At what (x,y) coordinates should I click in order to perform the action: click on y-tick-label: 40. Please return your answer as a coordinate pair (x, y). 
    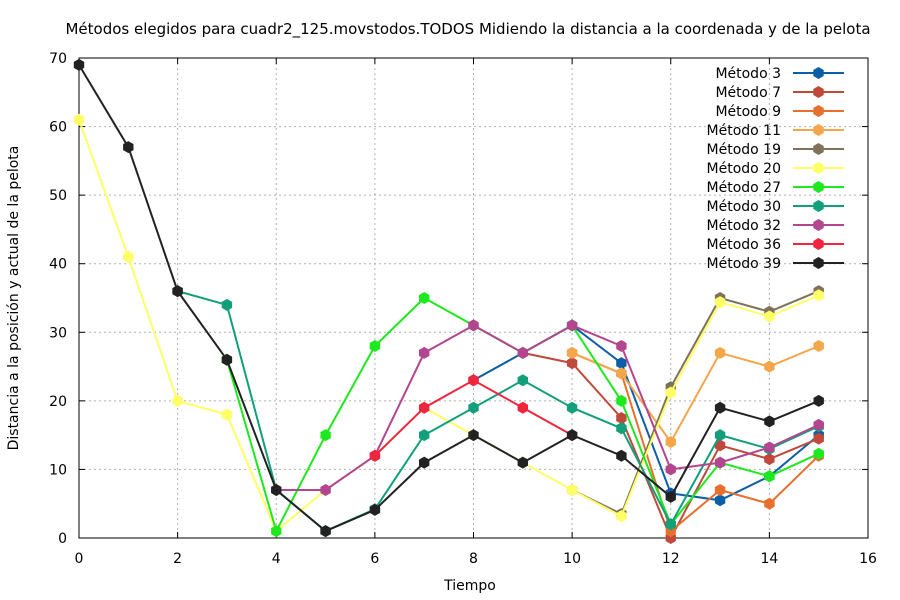
    Looking at the image, I should click on (58, 265).